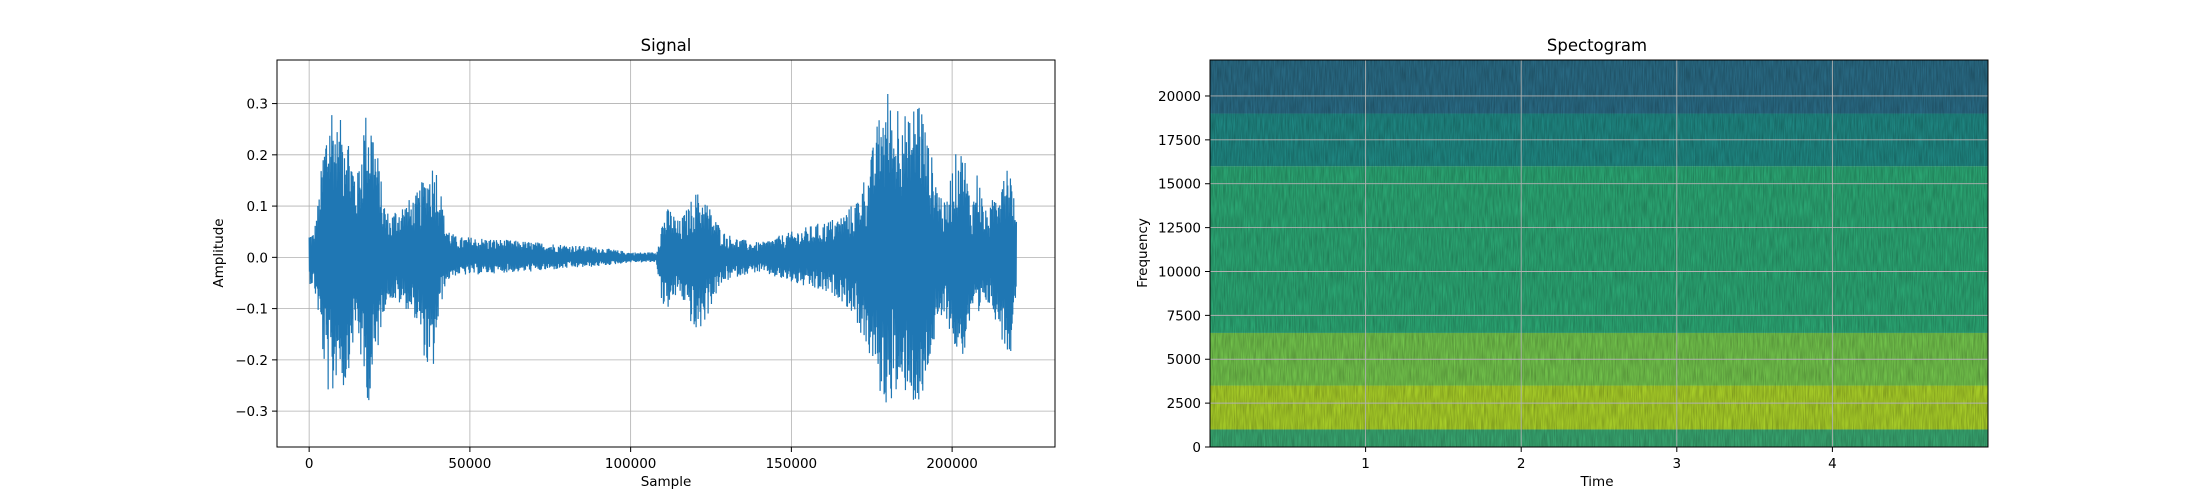  Describe the element at coordinates (257, 156) in the screenshot. I see `signal-y-tick-label: 0.2` at that location.